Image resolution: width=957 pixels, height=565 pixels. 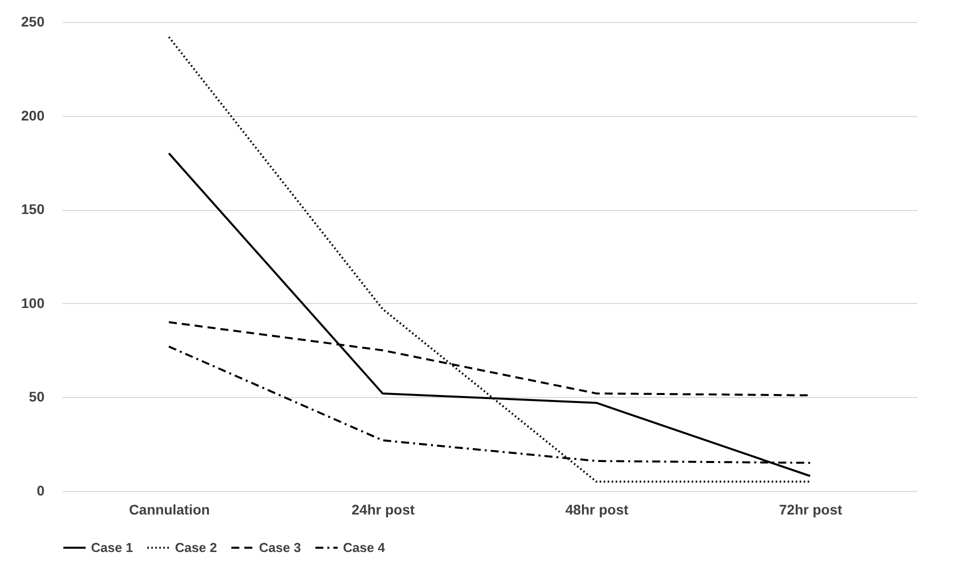 What do you see at coordinates (280, 547) in the screenshot?
I see `legend-label: Case 3` at bounding box center [280, 547].